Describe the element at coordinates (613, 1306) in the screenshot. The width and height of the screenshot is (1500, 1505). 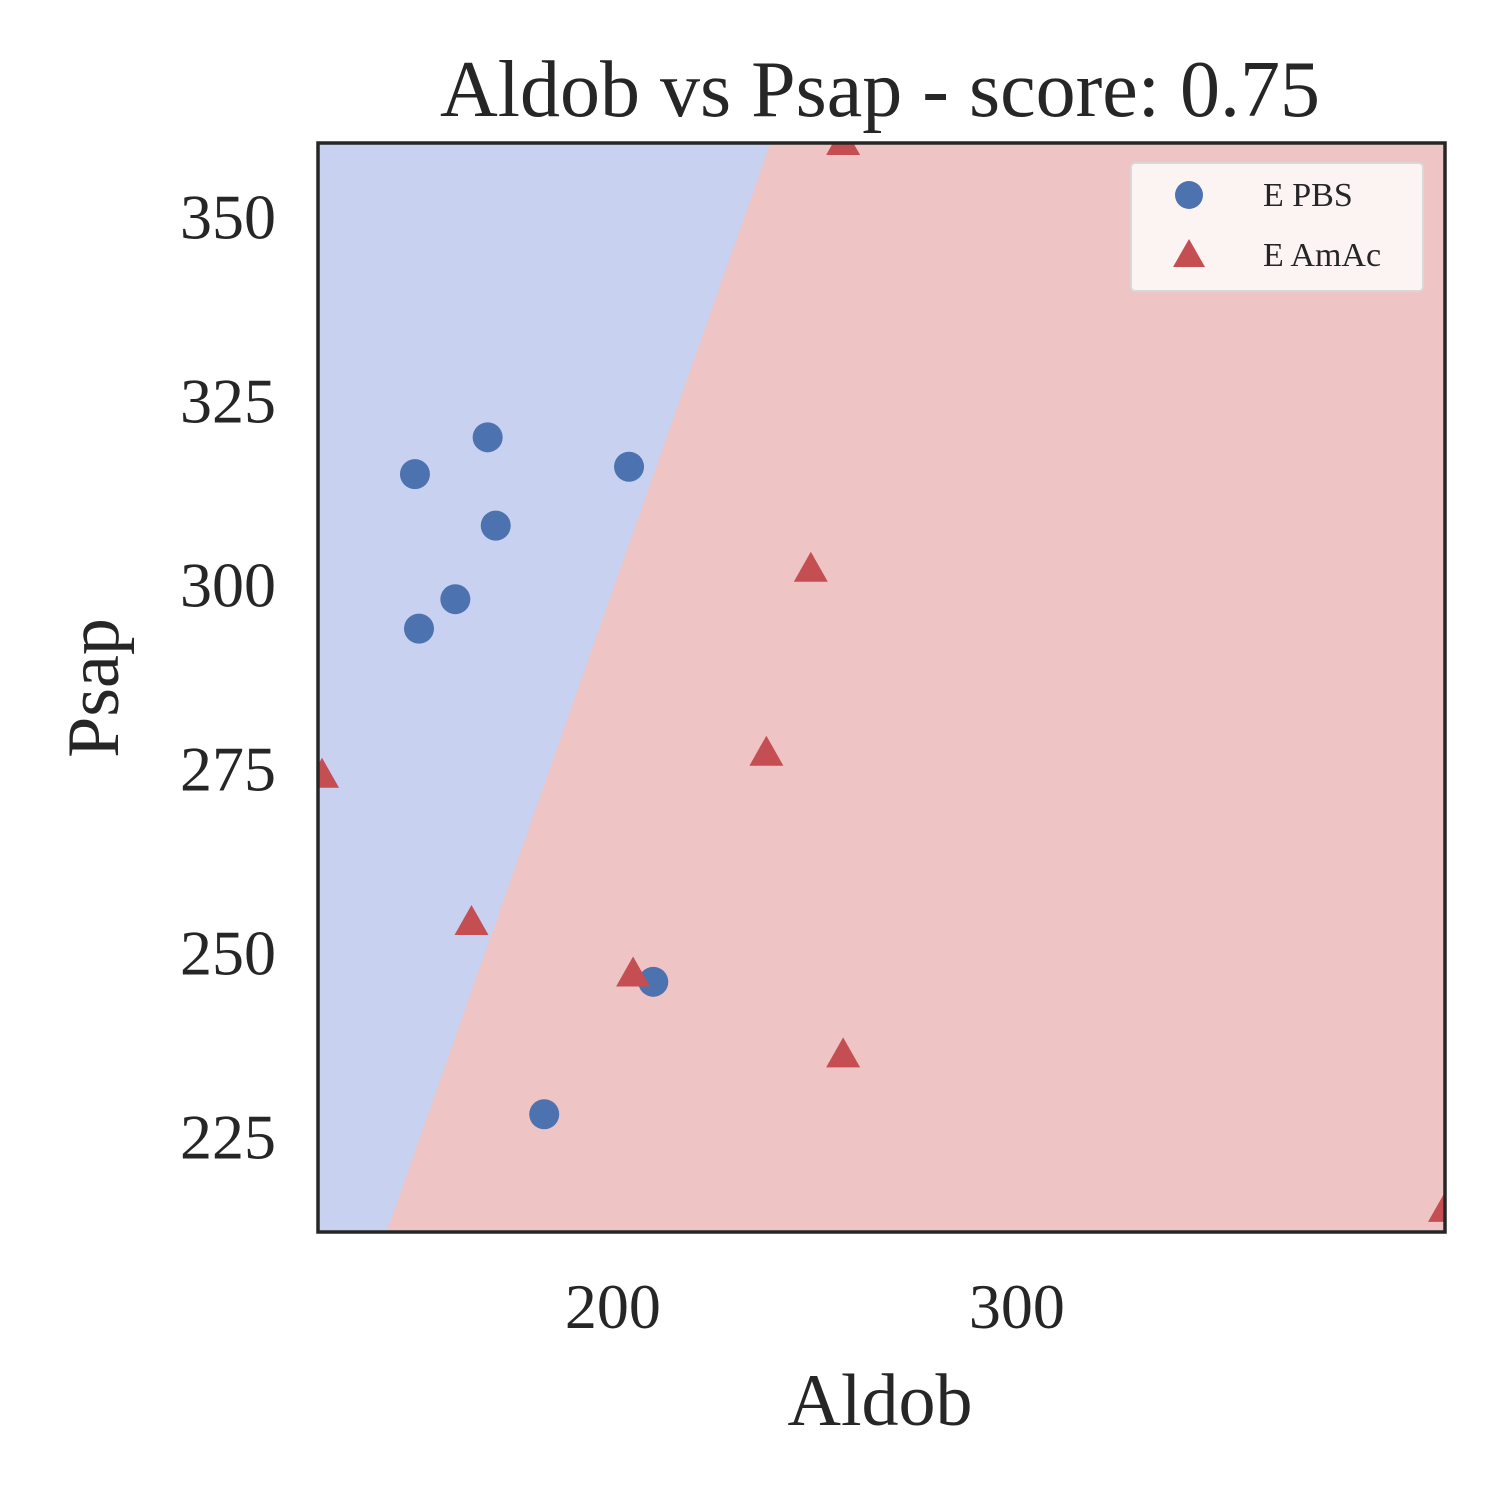
I see `x-tick-label: 200` at that location.